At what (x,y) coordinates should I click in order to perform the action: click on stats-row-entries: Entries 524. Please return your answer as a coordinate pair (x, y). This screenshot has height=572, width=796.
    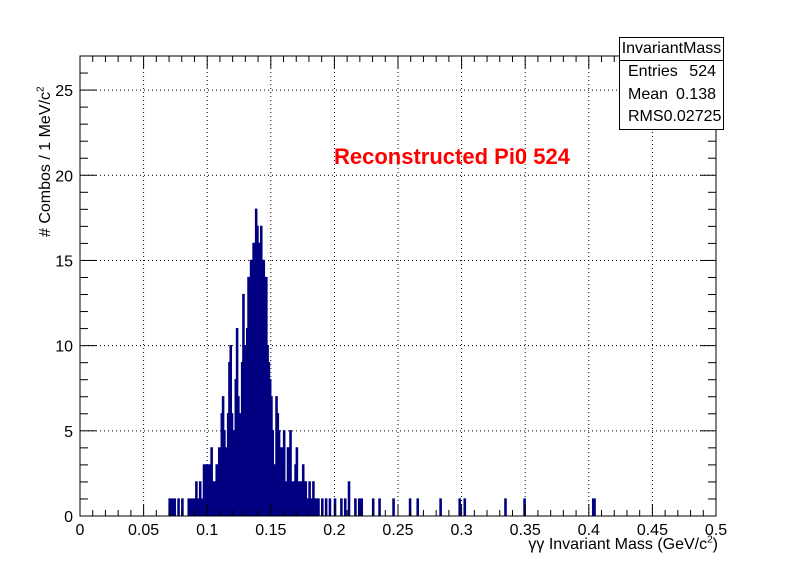
    Looking at the image, I should click on (671, 72).